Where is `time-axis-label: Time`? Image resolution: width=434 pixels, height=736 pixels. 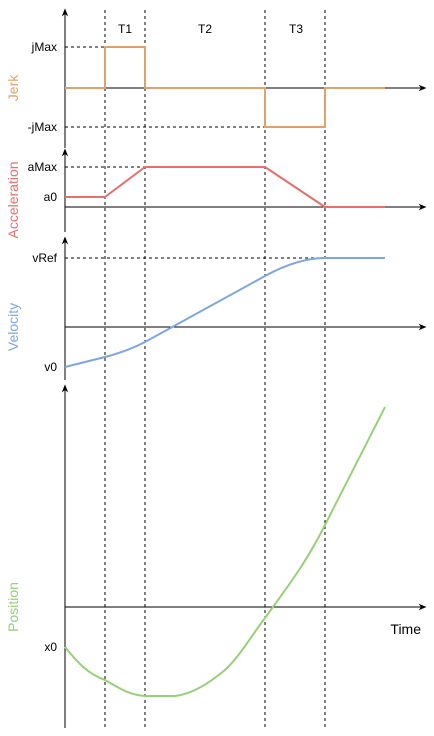 time-axis-label: Time is located at coordinates (405, 629).